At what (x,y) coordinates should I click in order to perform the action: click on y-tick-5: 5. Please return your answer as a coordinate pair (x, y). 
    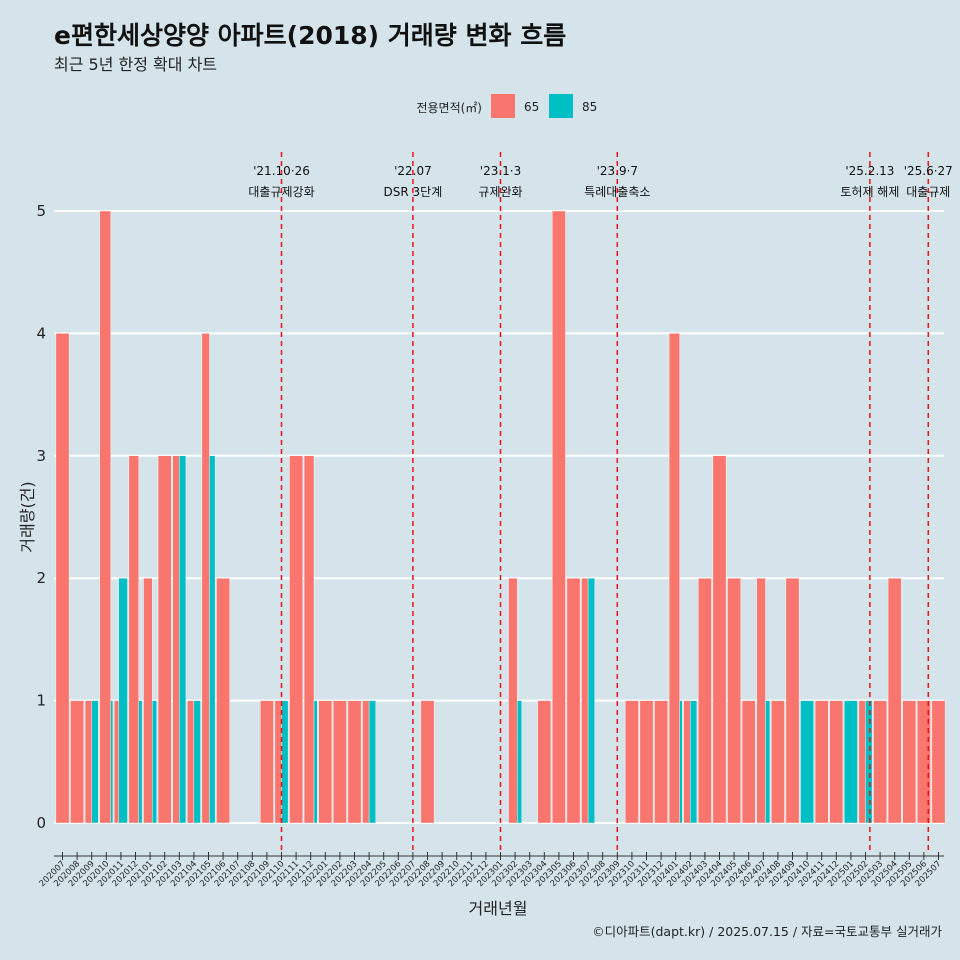
    Looking at the image, I should click on (41, 211).